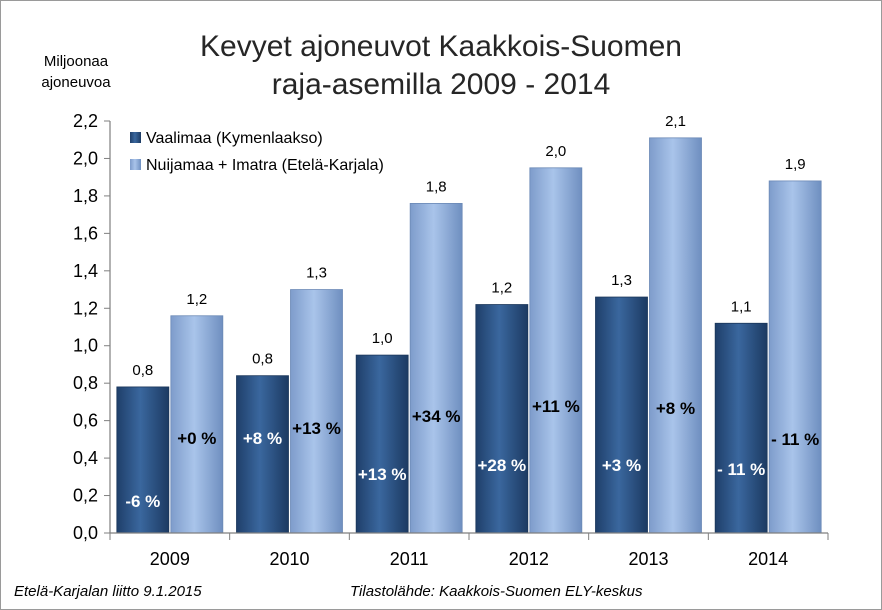  I want to click on bar-nuijamaa-imatra-2009, so click(197, 424).